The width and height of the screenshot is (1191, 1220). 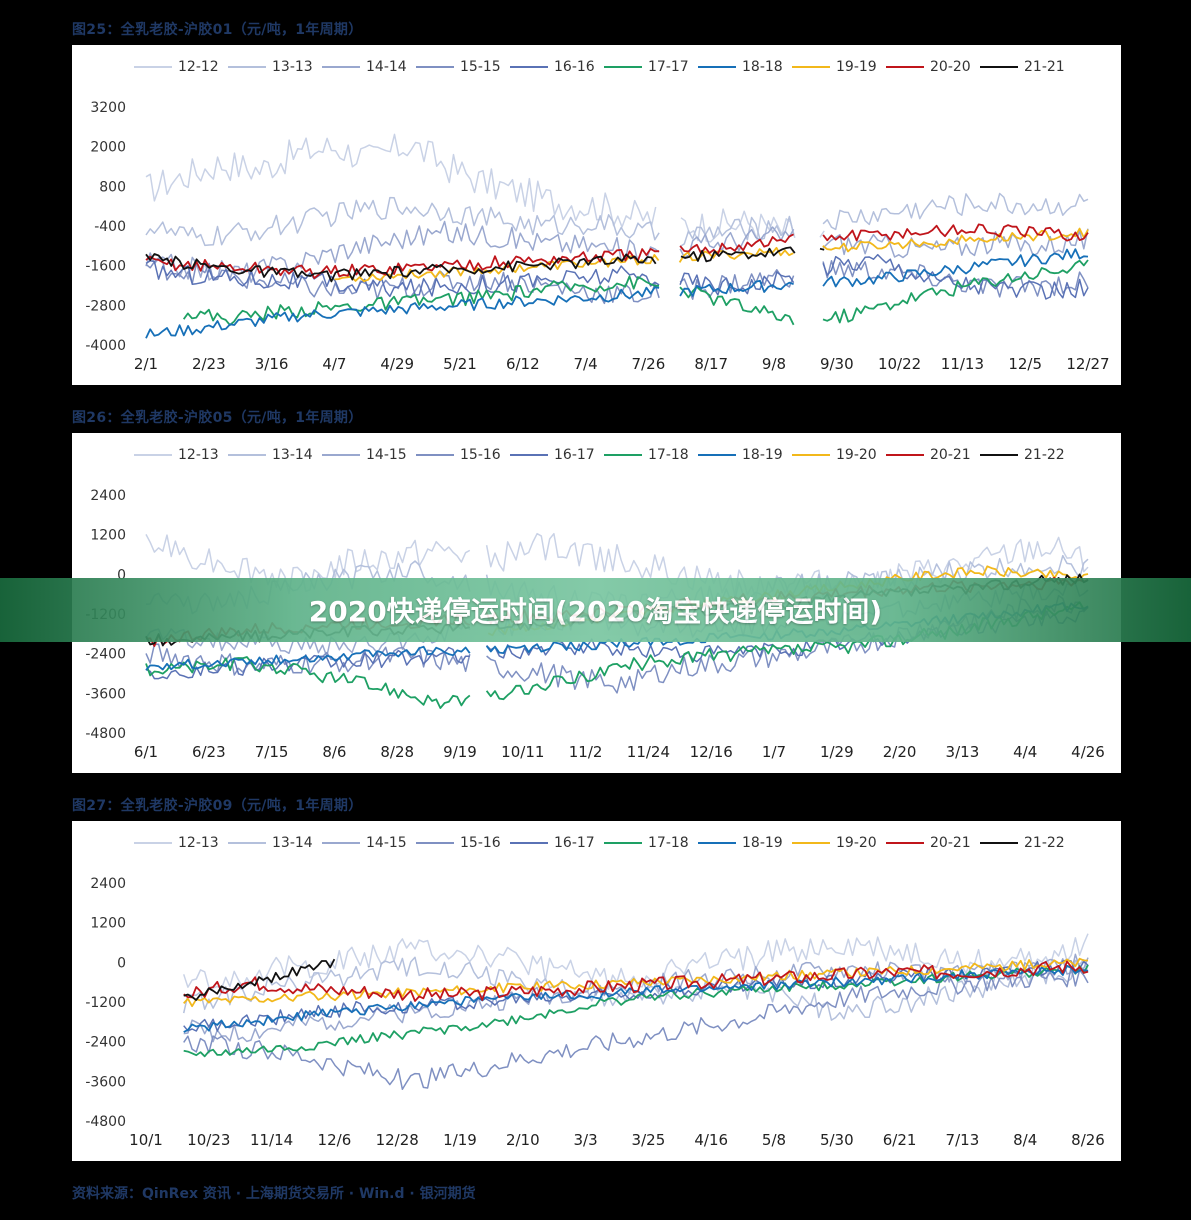 I want to click on legend-label: 12-12, so click(x=198, y=67).